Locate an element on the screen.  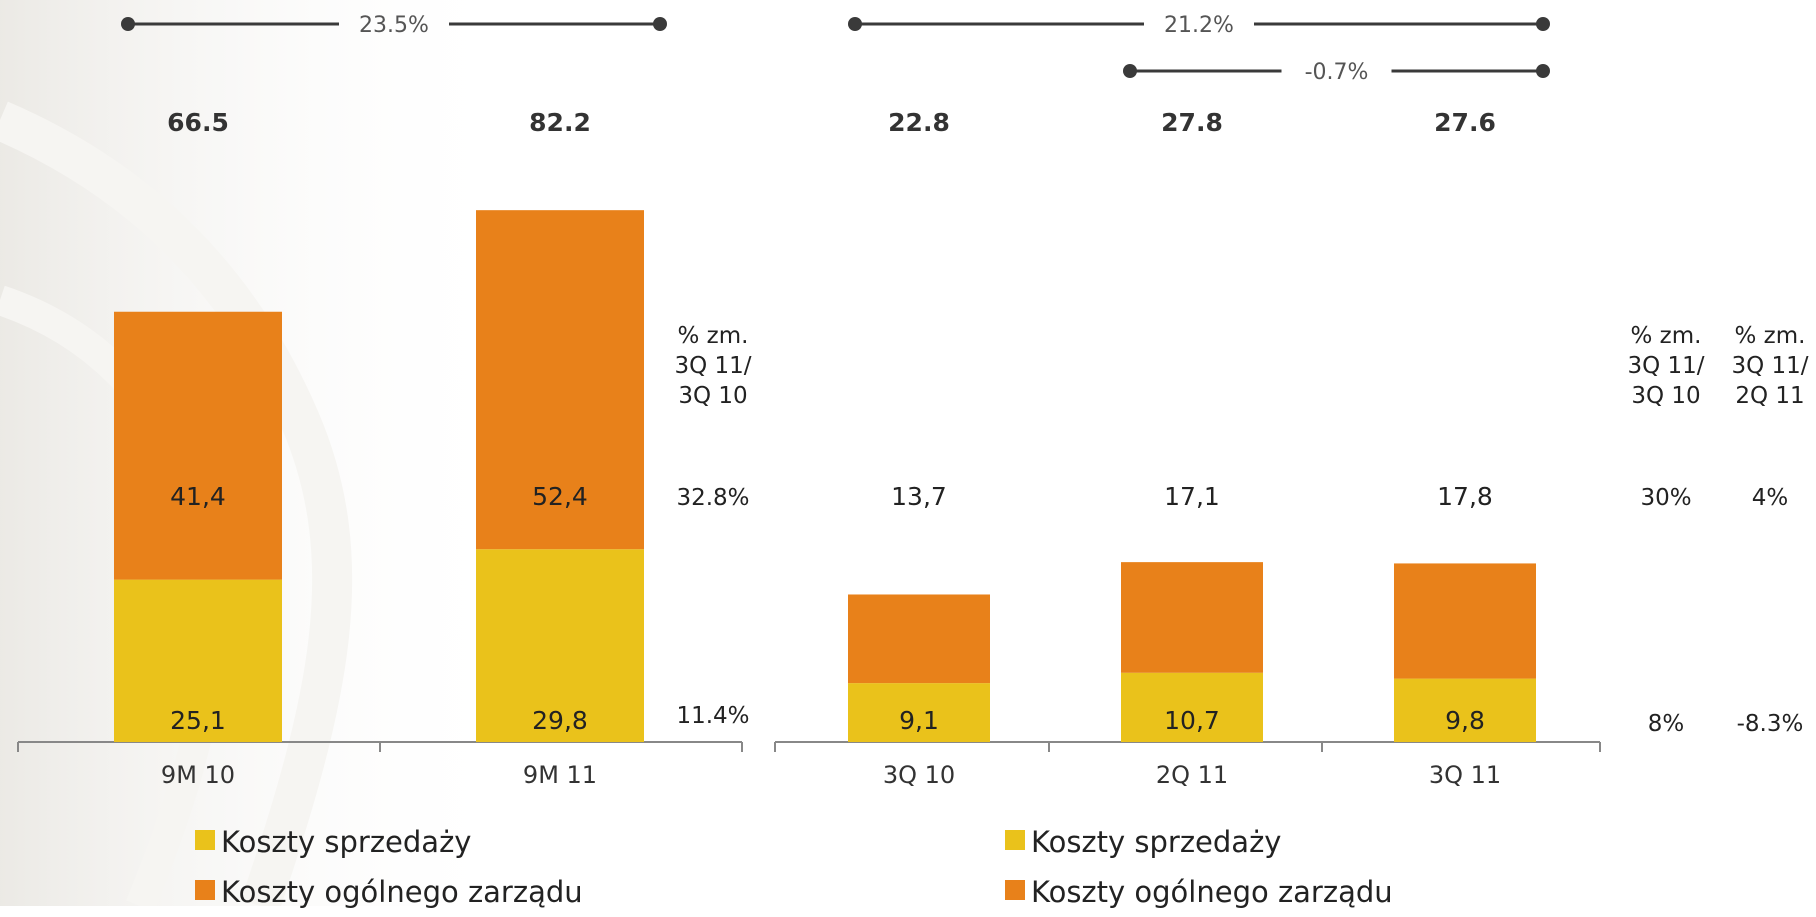
data-label-sales: 9,8 is located at coordinates (1465, 720).